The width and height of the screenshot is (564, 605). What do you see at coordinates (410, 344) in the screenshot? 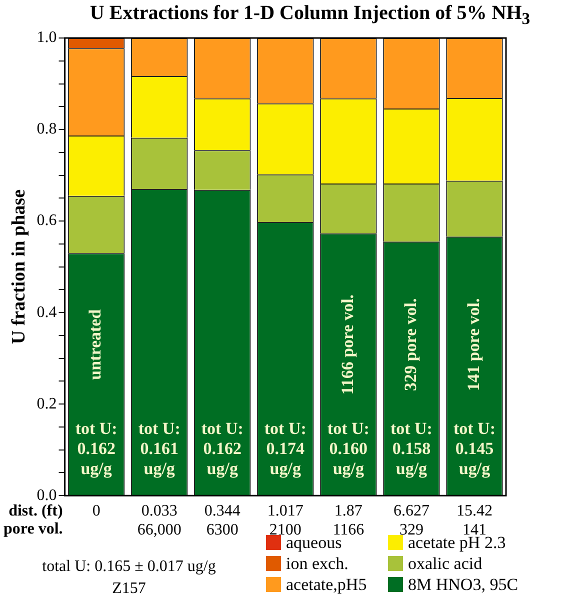
I see `annotation: 329 pore vol.` at bounding box center [410, 344].